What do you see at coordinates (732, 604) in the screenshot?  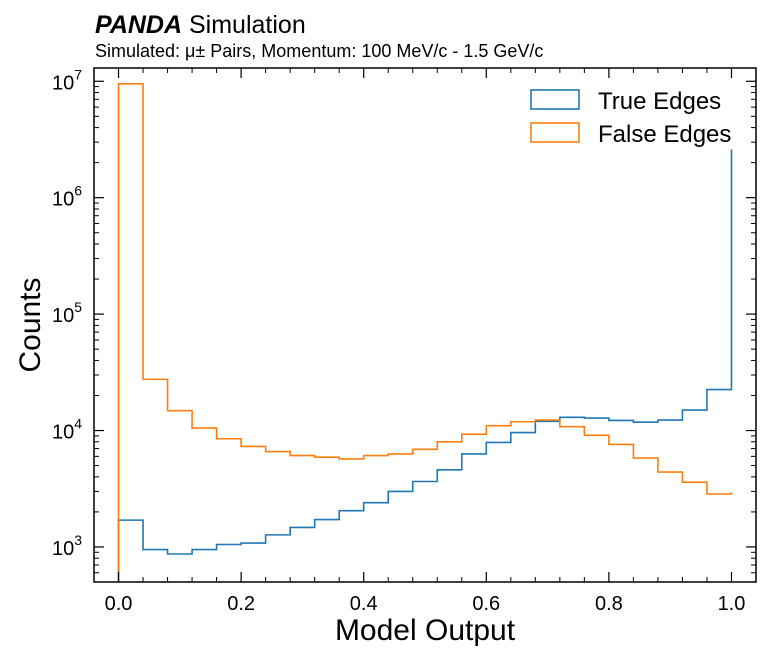 I see `x-tick-label: 1.0` at bounding box center [732, 604].